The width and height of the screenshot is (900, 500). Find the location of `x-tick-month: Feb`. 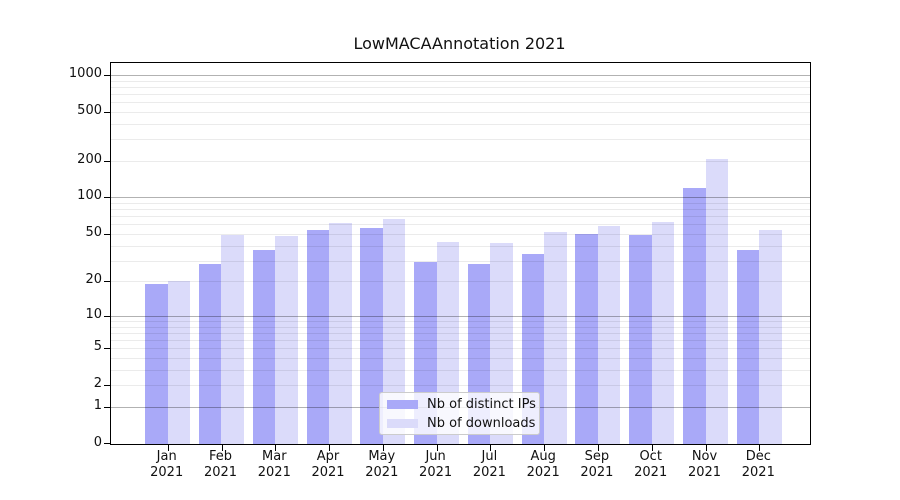

x-tick-month: Feb is located at coordinates (220, 456).